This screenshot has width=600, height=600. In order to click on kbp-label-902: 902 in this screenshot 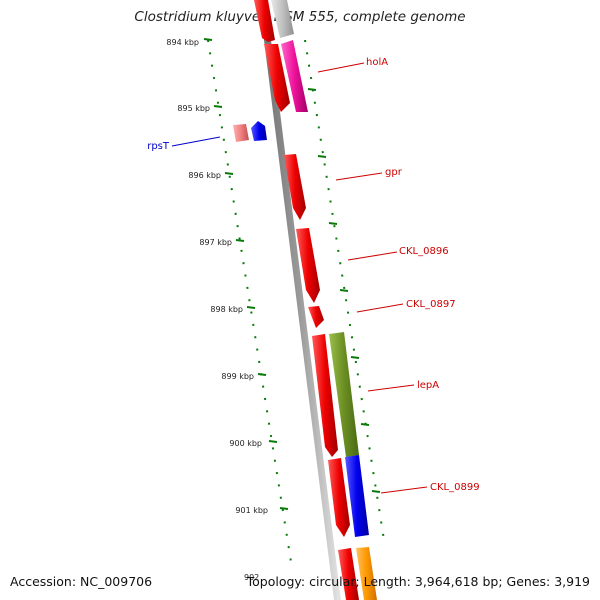, I will do `click(251, 577)`.